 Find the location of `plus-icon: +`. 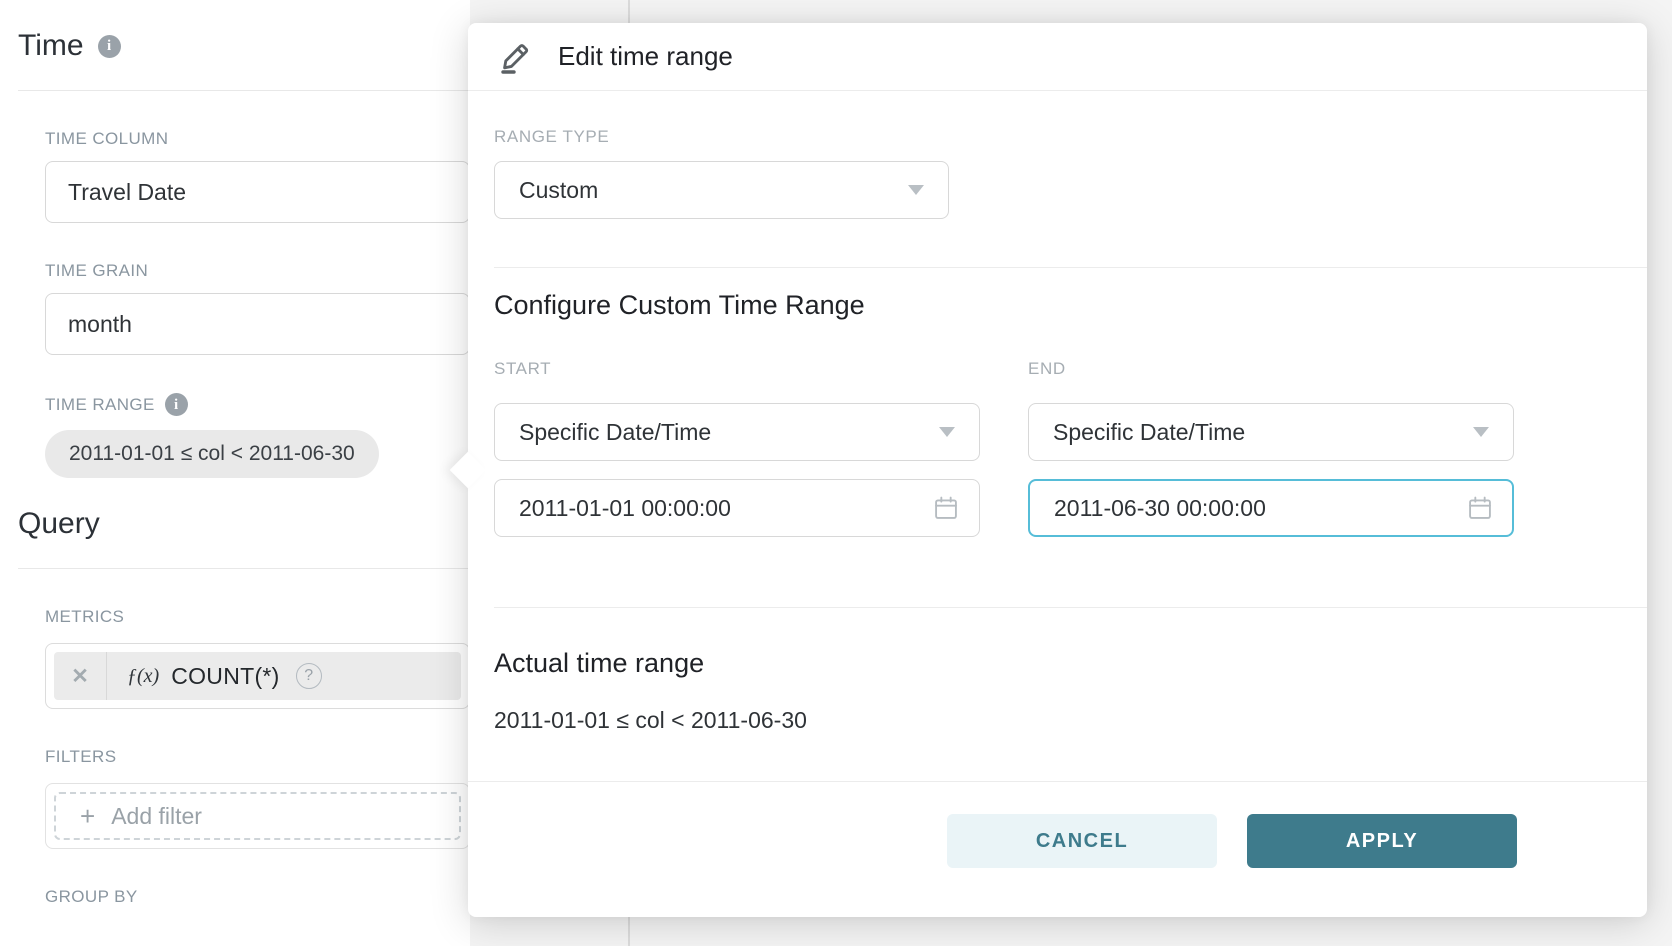

plus-icon: + is located at coordinates (88, 816).